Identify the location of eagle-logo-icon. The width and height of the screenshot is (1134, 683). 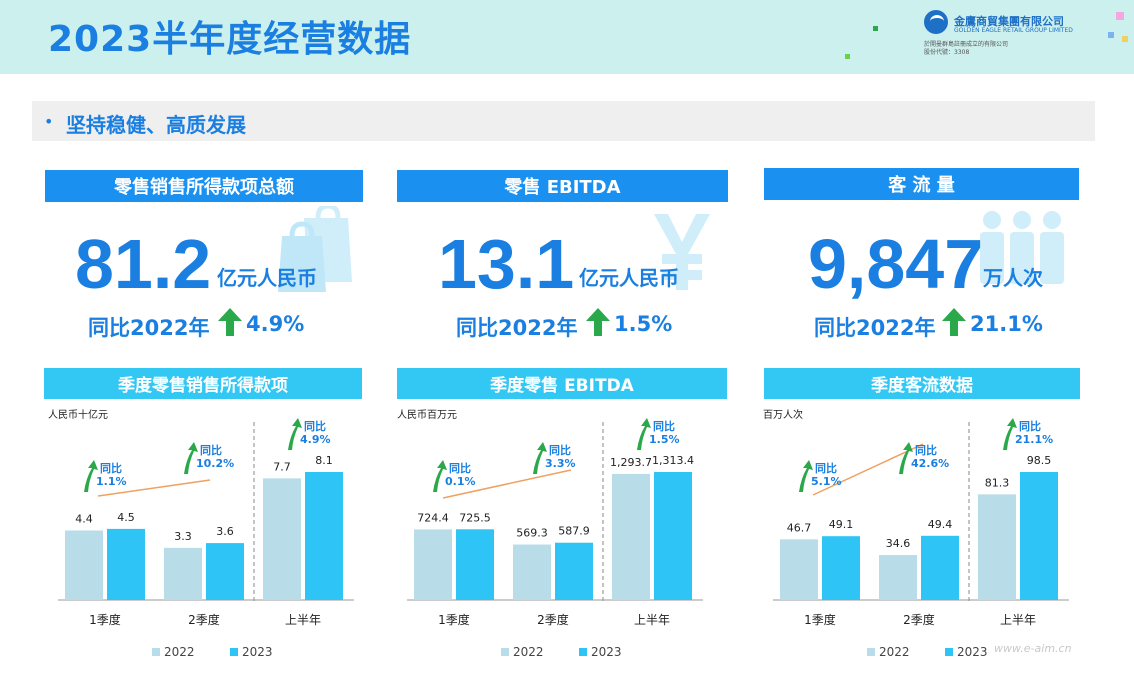
(936, 22).